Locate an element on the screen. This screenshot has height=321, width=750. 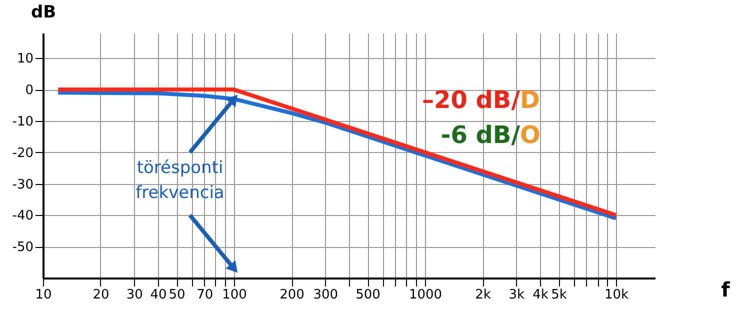
x-tick-label: 500 is located at coordinates (368, 295).